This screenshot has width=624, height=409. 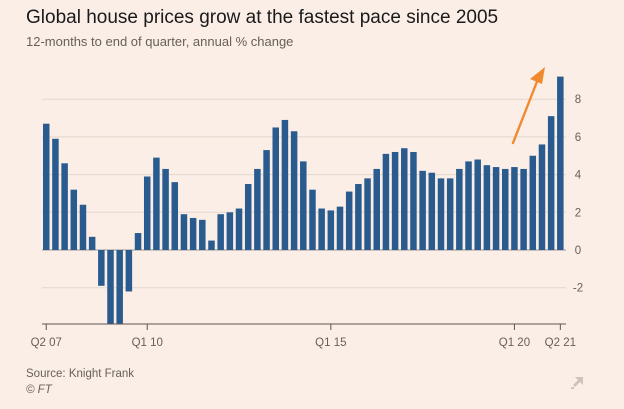 I want to click on trend-arrow-annotation, so click(x=528, y=106).